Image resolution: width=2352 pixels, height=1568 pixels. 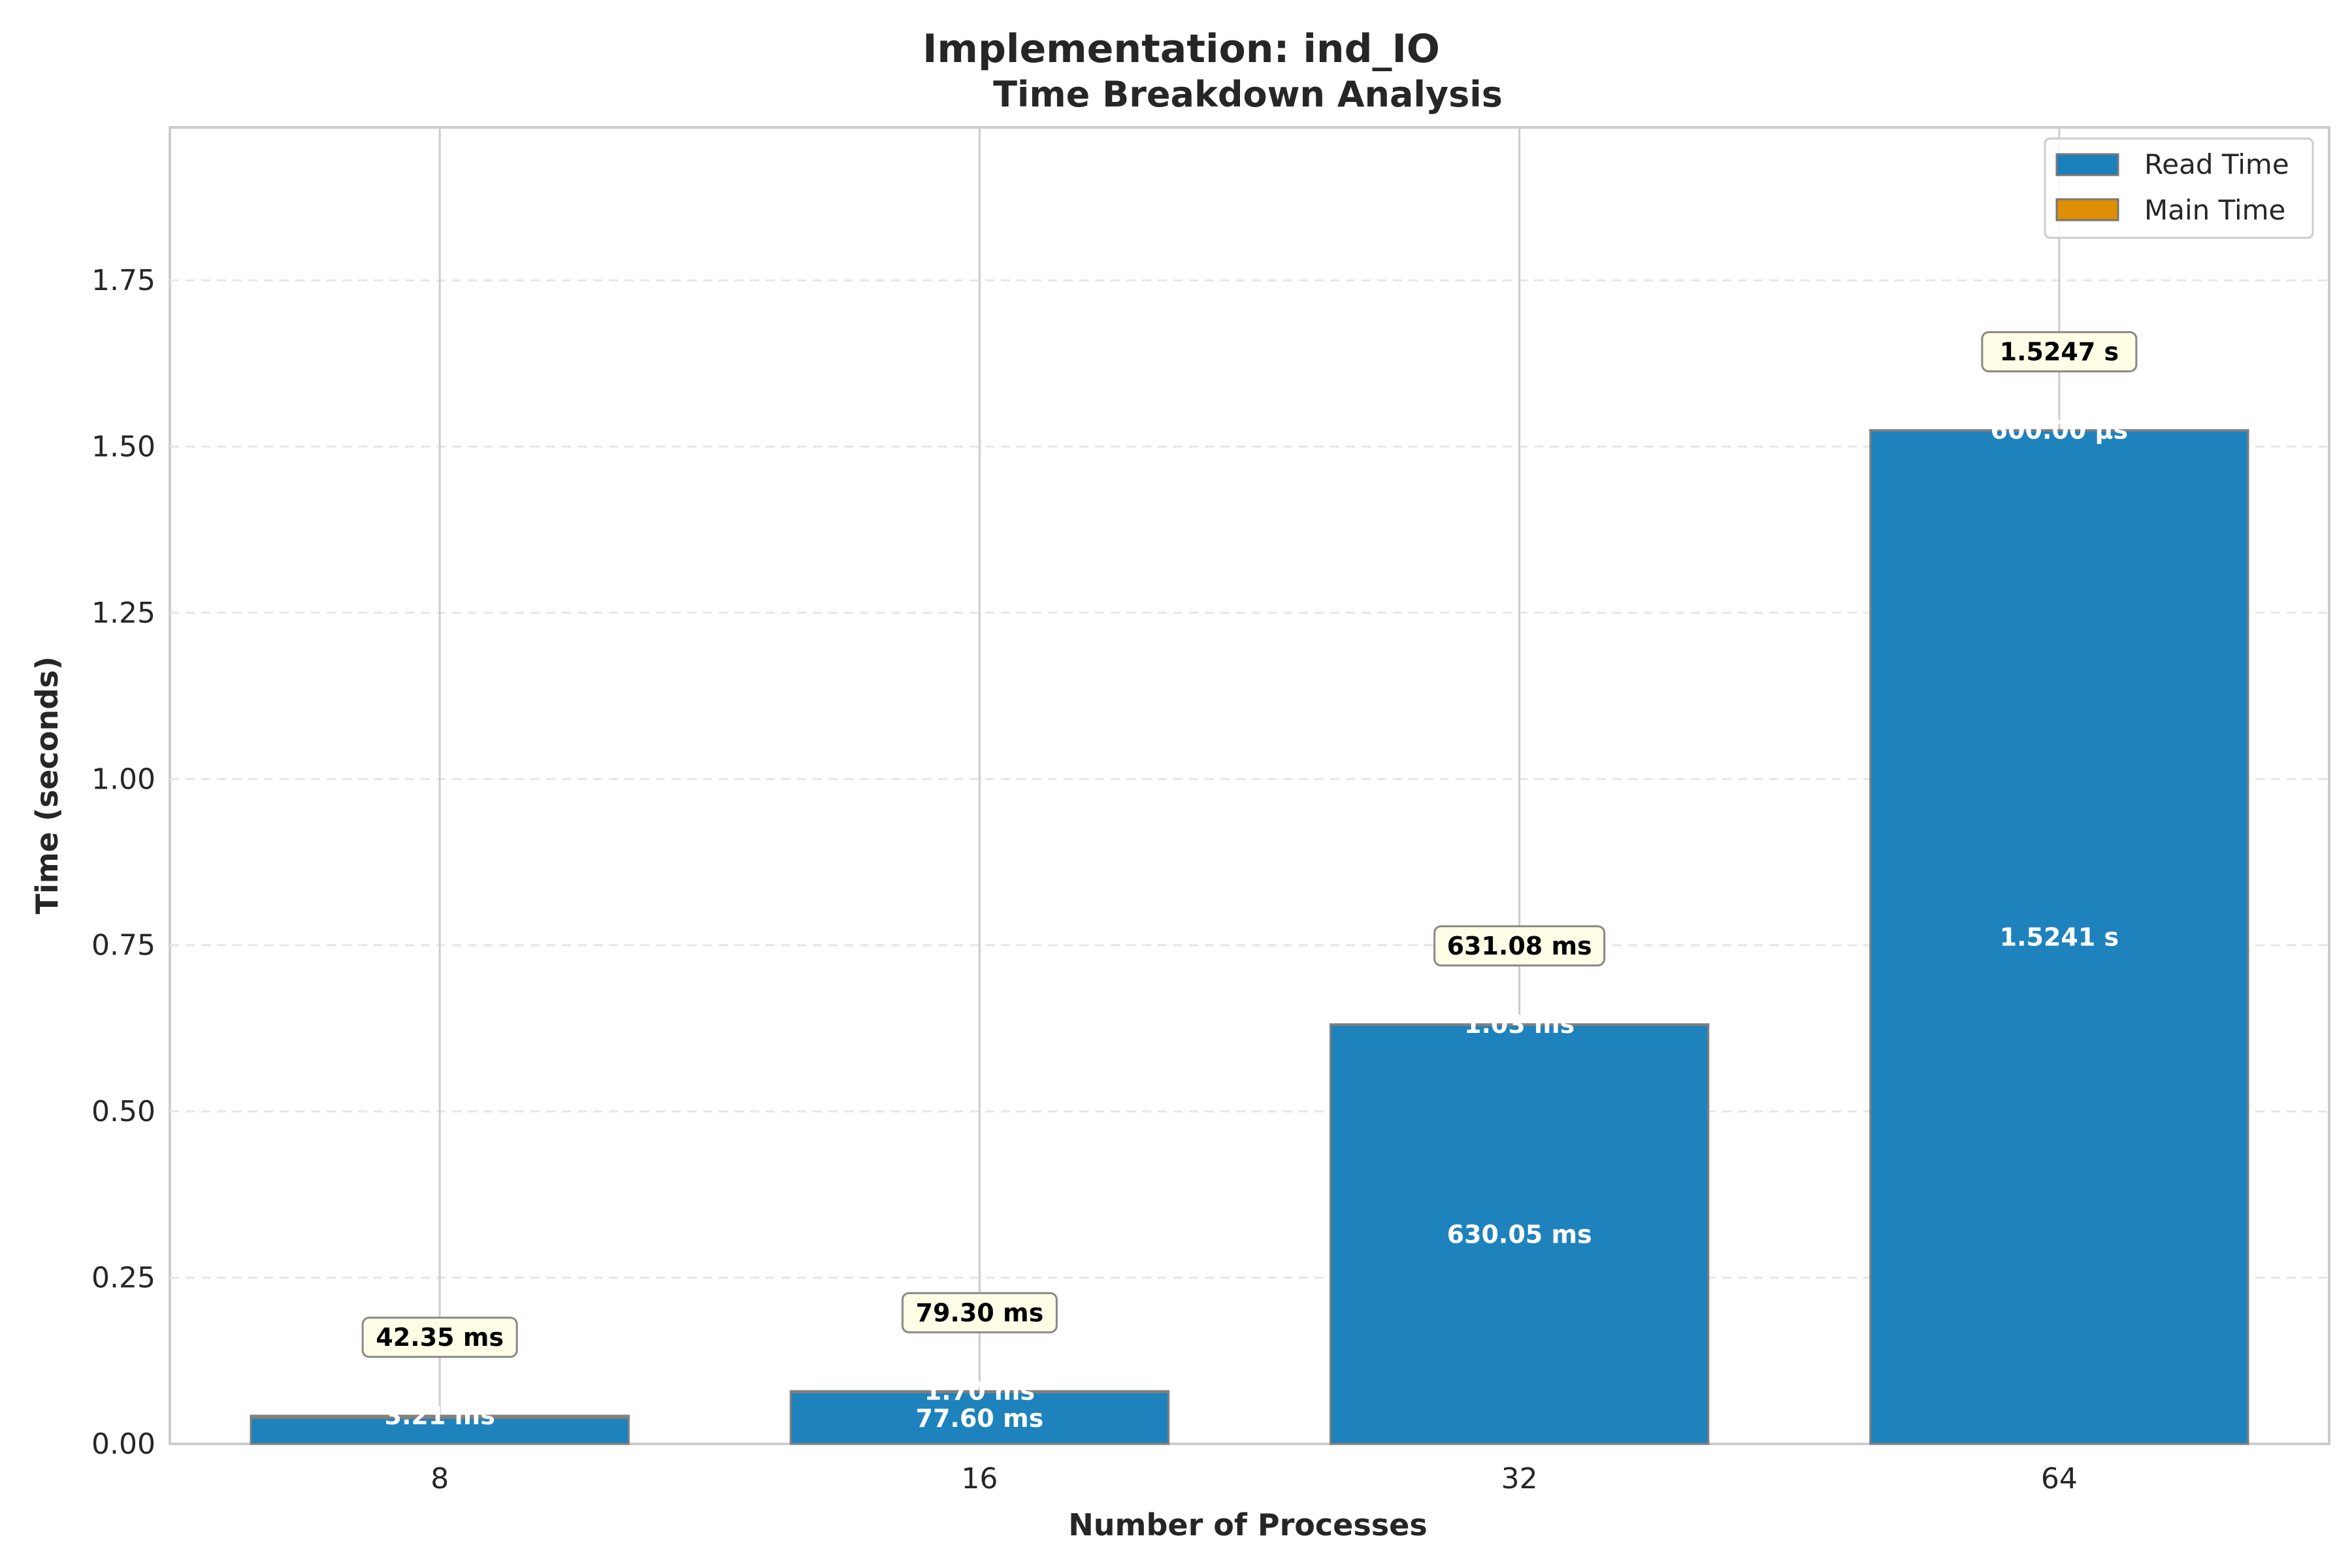 What do you see at coordinates (123, 945) in the screenshot?
I see `y-tick-label: 0.75` at bounding box center [123, 945].